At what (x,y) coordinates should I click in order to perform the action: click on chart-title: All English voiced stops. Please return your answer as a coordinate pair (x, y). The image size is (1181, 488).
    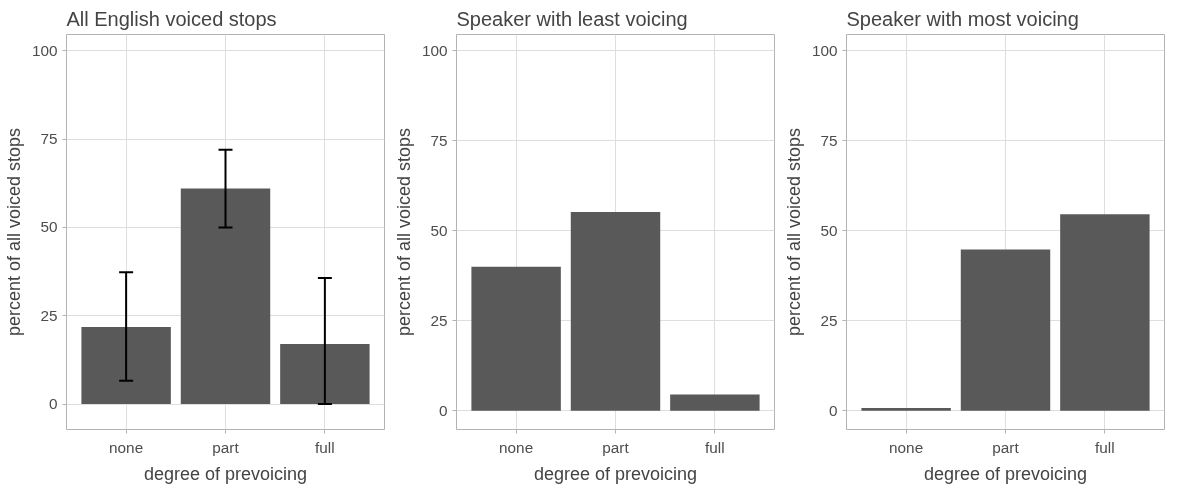
    Looking at the image, I should click on (171, 18).